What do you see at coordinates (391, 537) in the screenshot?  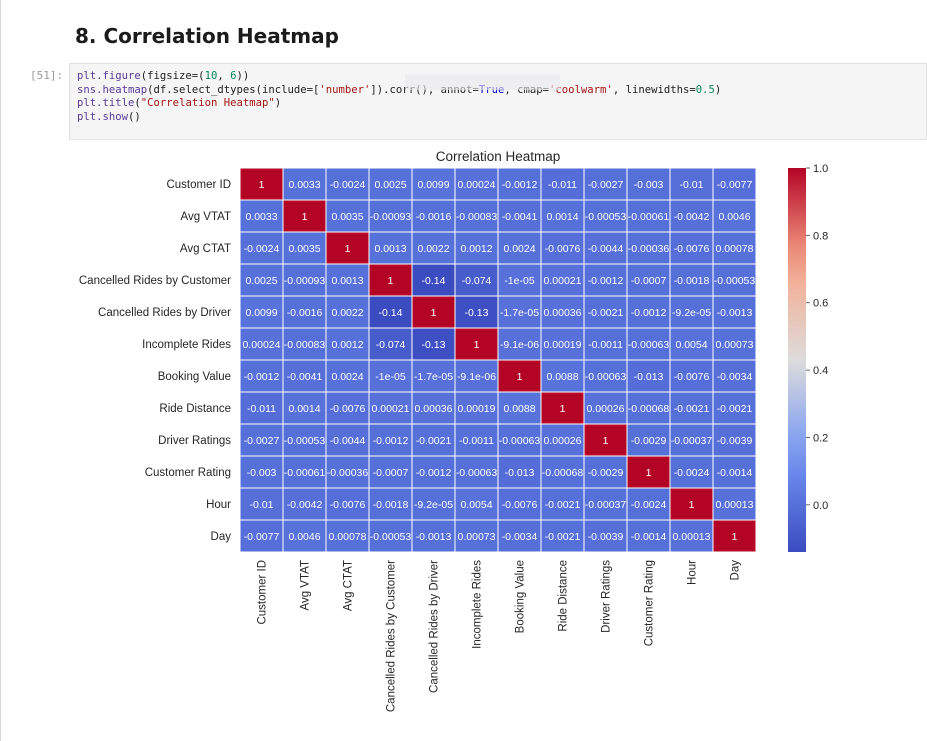 I see `cell-annotation: -0.00053` at bounding box center [391, 537].